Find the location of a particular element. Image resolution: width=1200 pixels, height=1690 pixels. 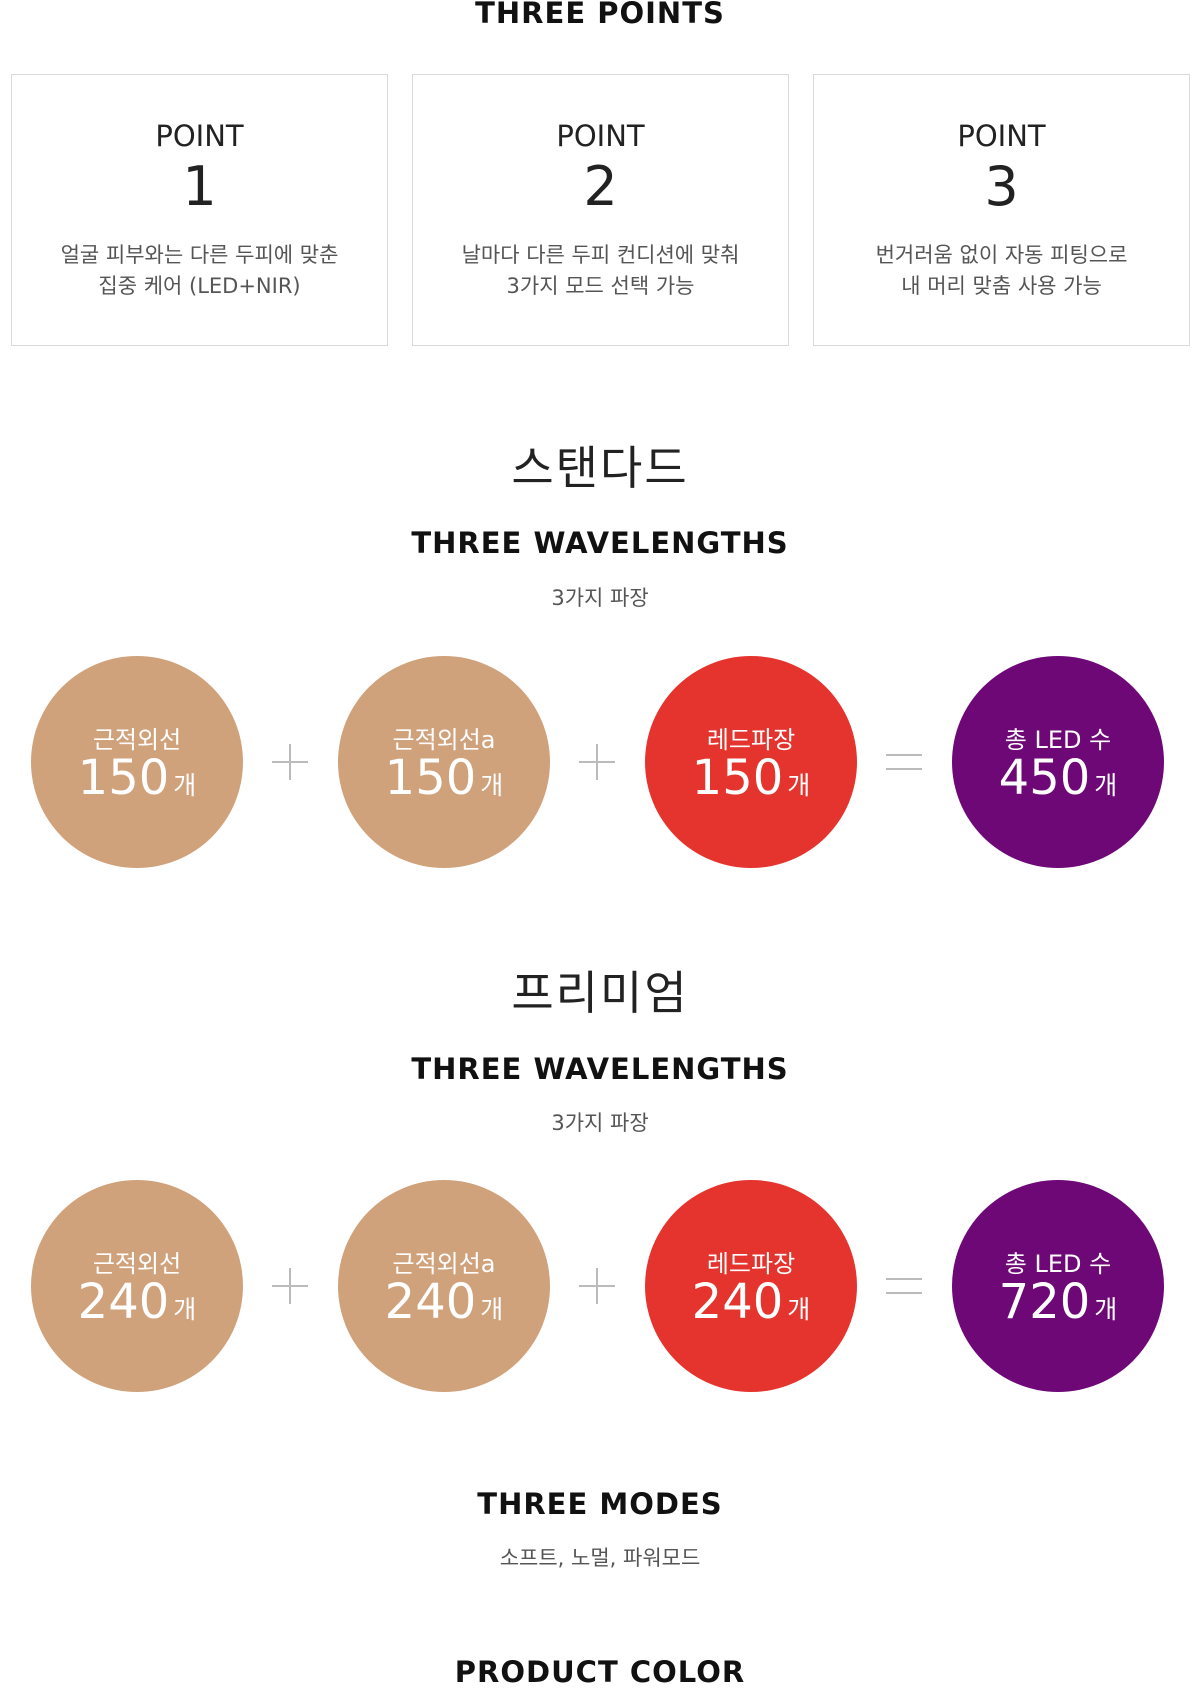

point-number: 1 is located at coordinates (199, 186).